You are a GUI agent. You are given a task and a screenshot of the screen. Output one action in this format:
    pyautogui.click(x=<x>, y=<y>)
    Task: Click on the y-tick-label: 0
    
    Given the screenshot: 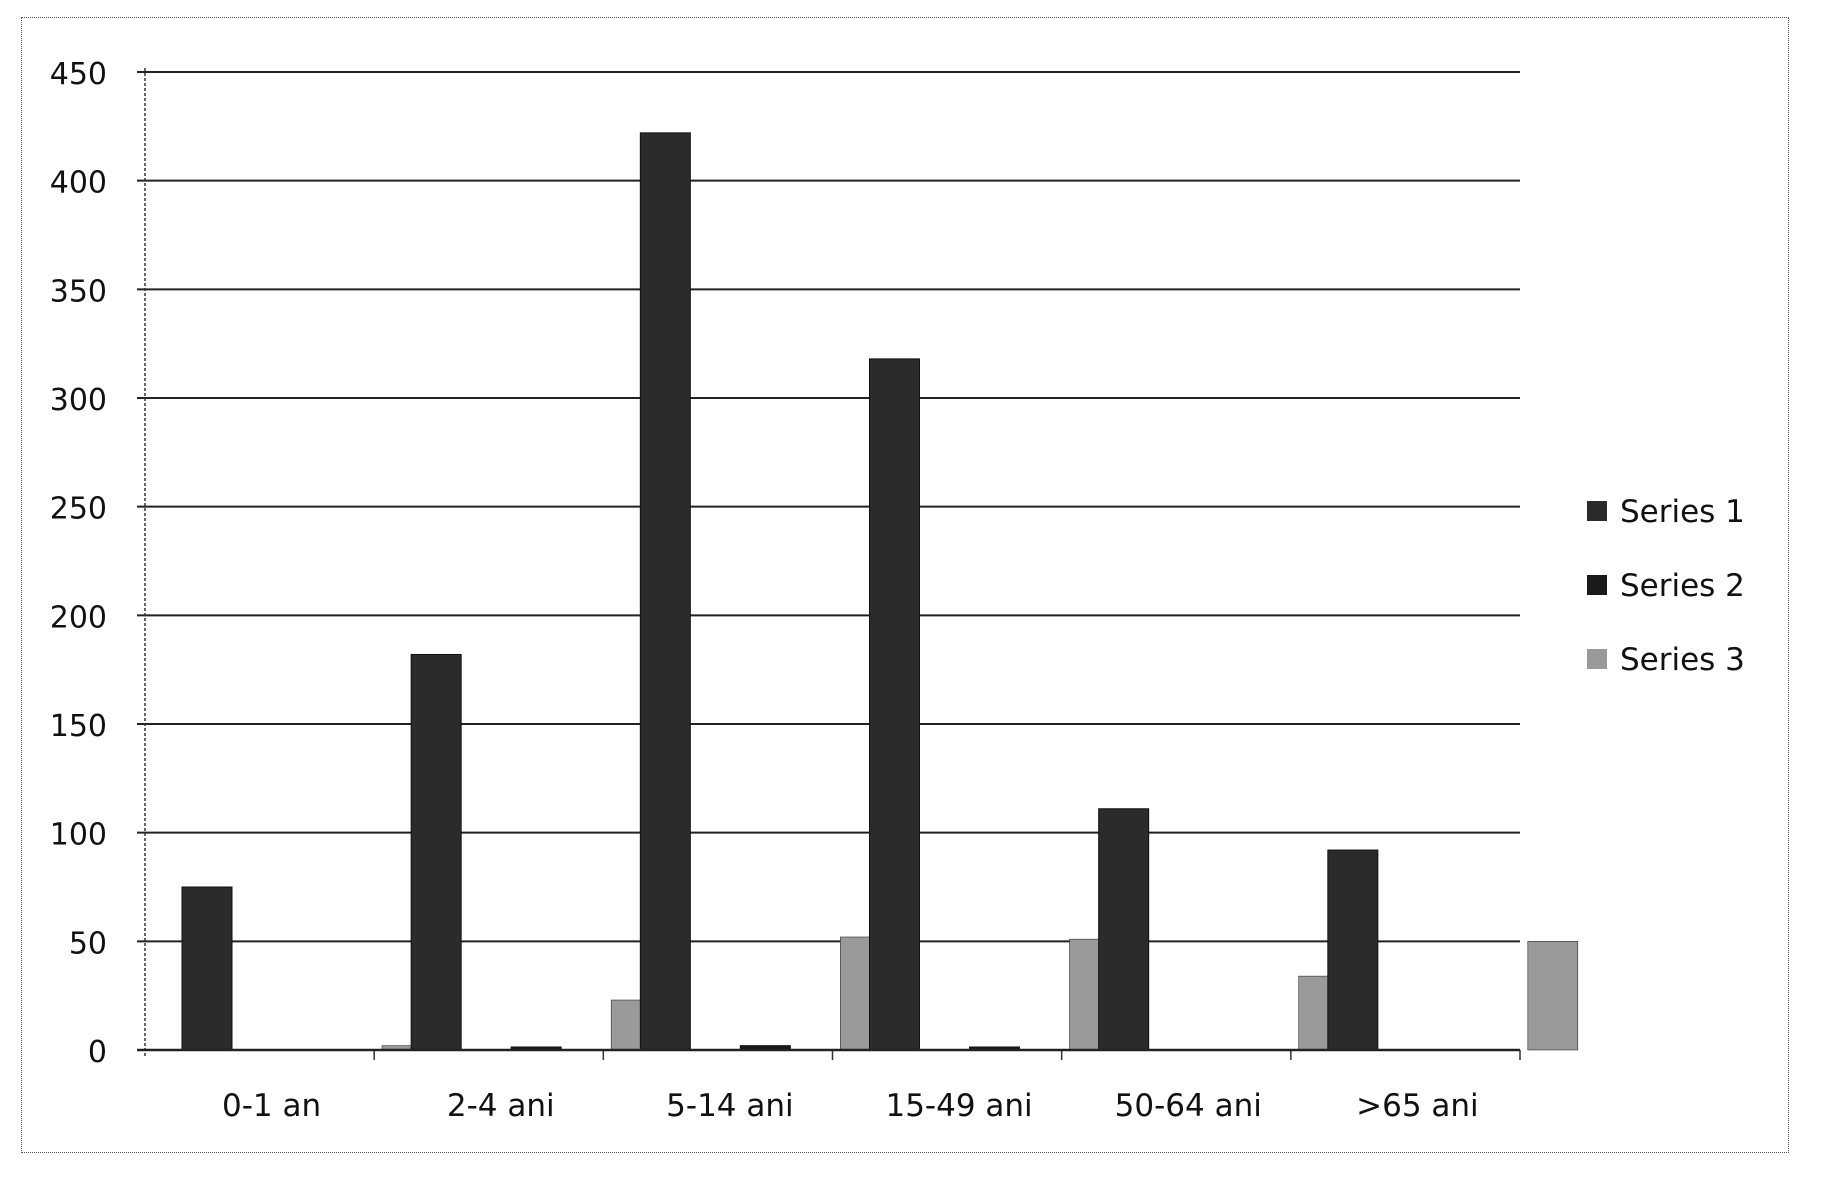 What is the action you would take?
    pyautogui.click(x=97, y=1052)
    